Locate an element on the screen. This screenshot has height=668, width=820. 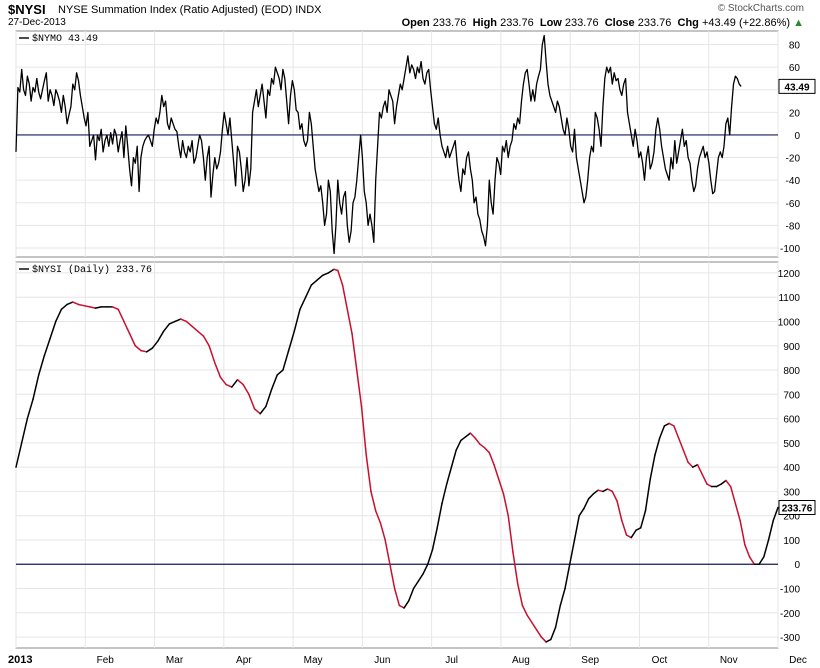
y-tick-label: 1100 is located at coordinates (789, 298).